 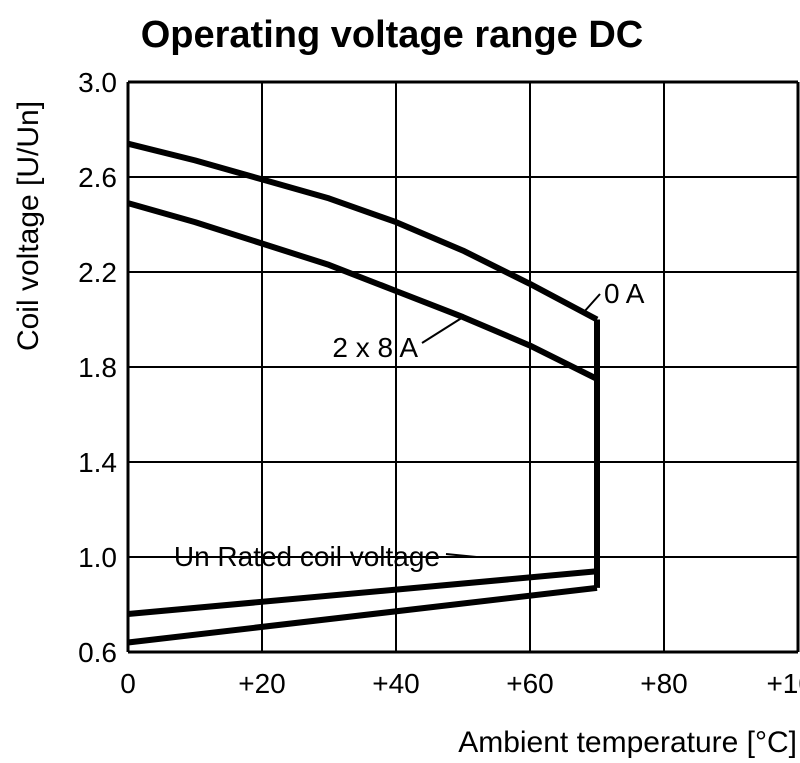 I want to click on y-tick-label: 1.0, so click(x=97, y=557).